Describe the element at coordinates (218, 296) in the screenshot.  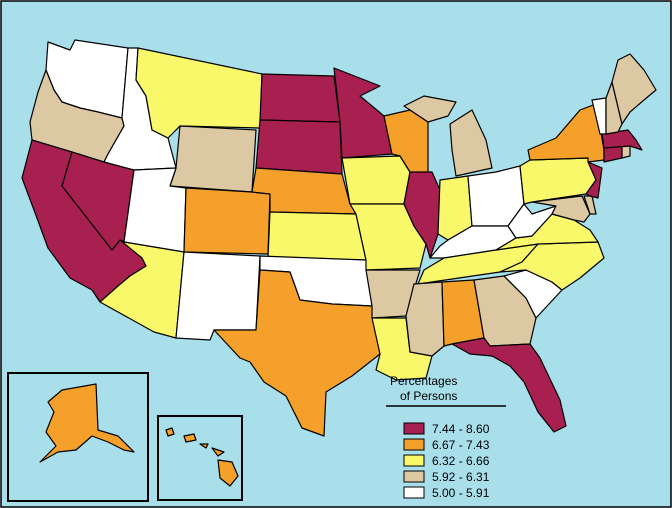
I see `state-NM` at that location.